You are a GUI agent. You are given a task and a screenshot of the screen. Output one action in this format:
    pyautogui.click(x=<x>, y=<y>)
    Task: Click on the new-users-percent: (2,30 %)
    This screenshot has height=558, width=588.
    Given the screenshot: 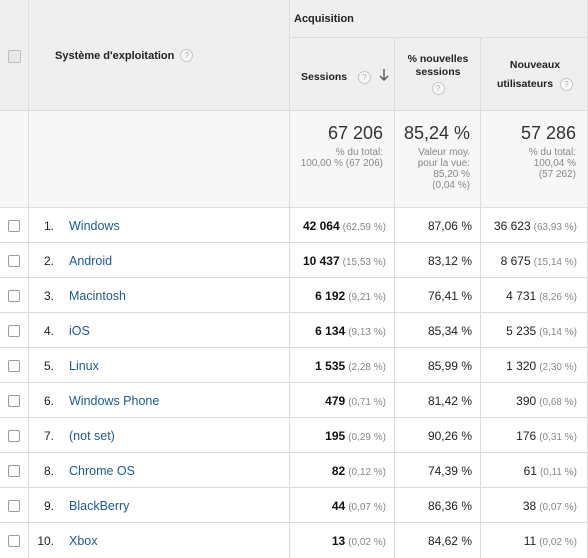 What is the action you would take?
    pyautogui.click(x=558, y=367)
    